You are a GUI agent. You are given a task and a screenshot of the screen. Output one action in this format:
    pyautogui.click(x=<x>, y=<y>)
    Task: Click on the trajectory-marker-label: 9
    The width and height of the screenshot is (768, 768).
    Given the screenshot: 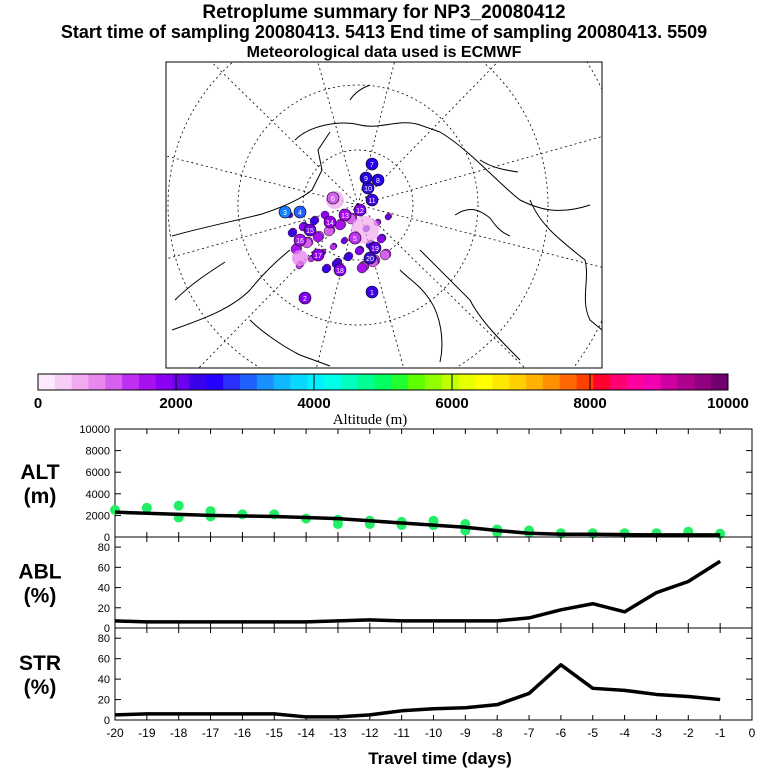 What is the action you would take?
    pyautogui.click(x=366, y=179)
    